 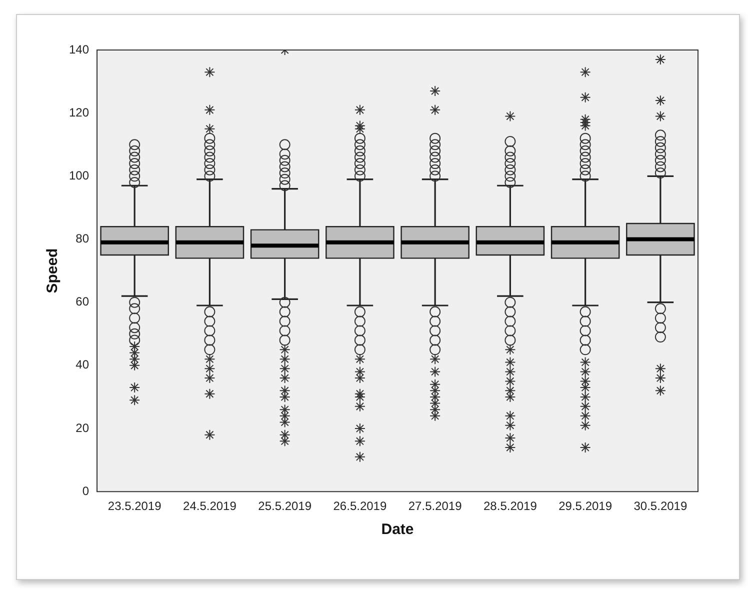 What do you see at coordinates (83, 365) in the screenshot?
I see `y-tick-label: 40` at bounding box center [83, 365].